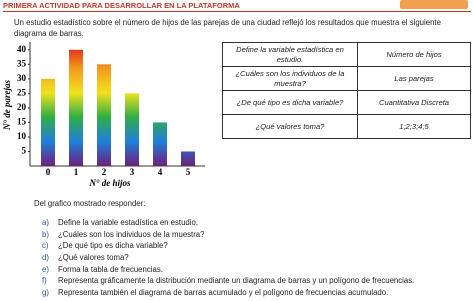 Image resolution: width=474 pixels, height=301 pixels. I want to click on y-axis-label: N° de parejas, so click(7, 105).